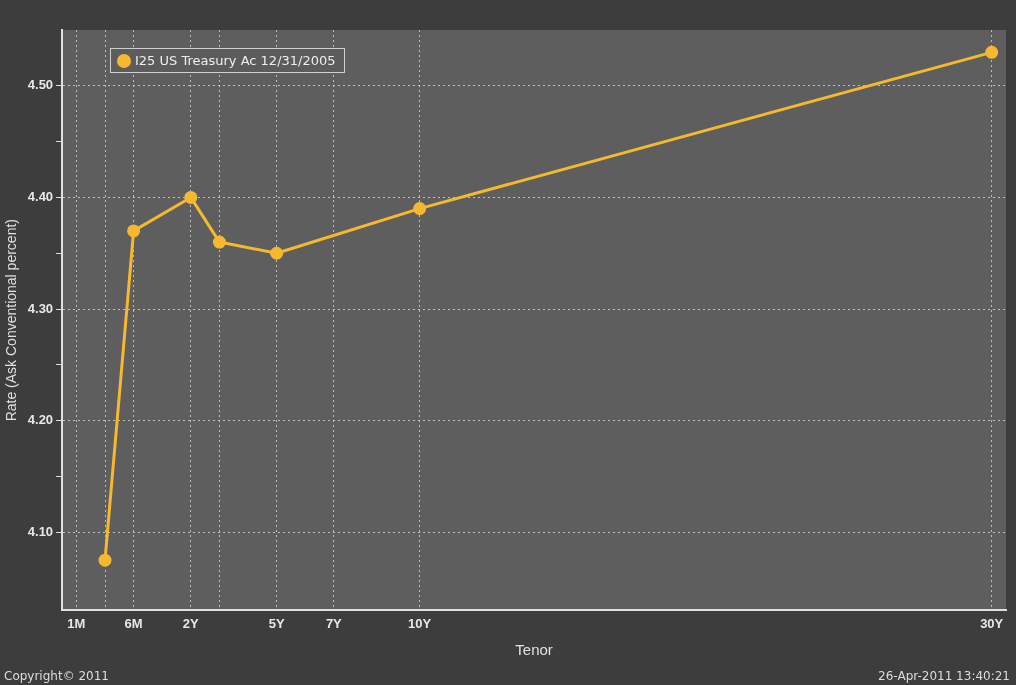  Describe the element at coordinates (534, 650) in the screenshot. I see `x-axis-title: Tenor` at that location.